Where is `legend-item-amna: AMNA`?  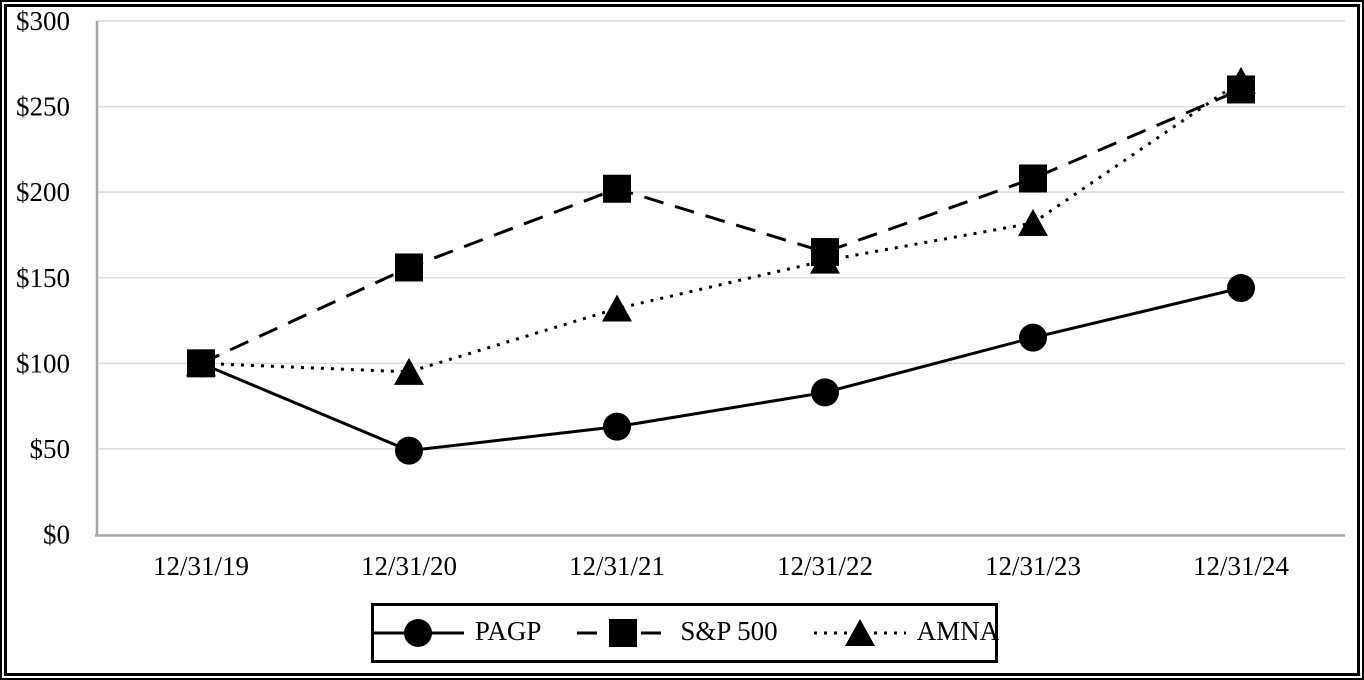 legend-item-amna: AMNA is located at coordinates (906, 633).